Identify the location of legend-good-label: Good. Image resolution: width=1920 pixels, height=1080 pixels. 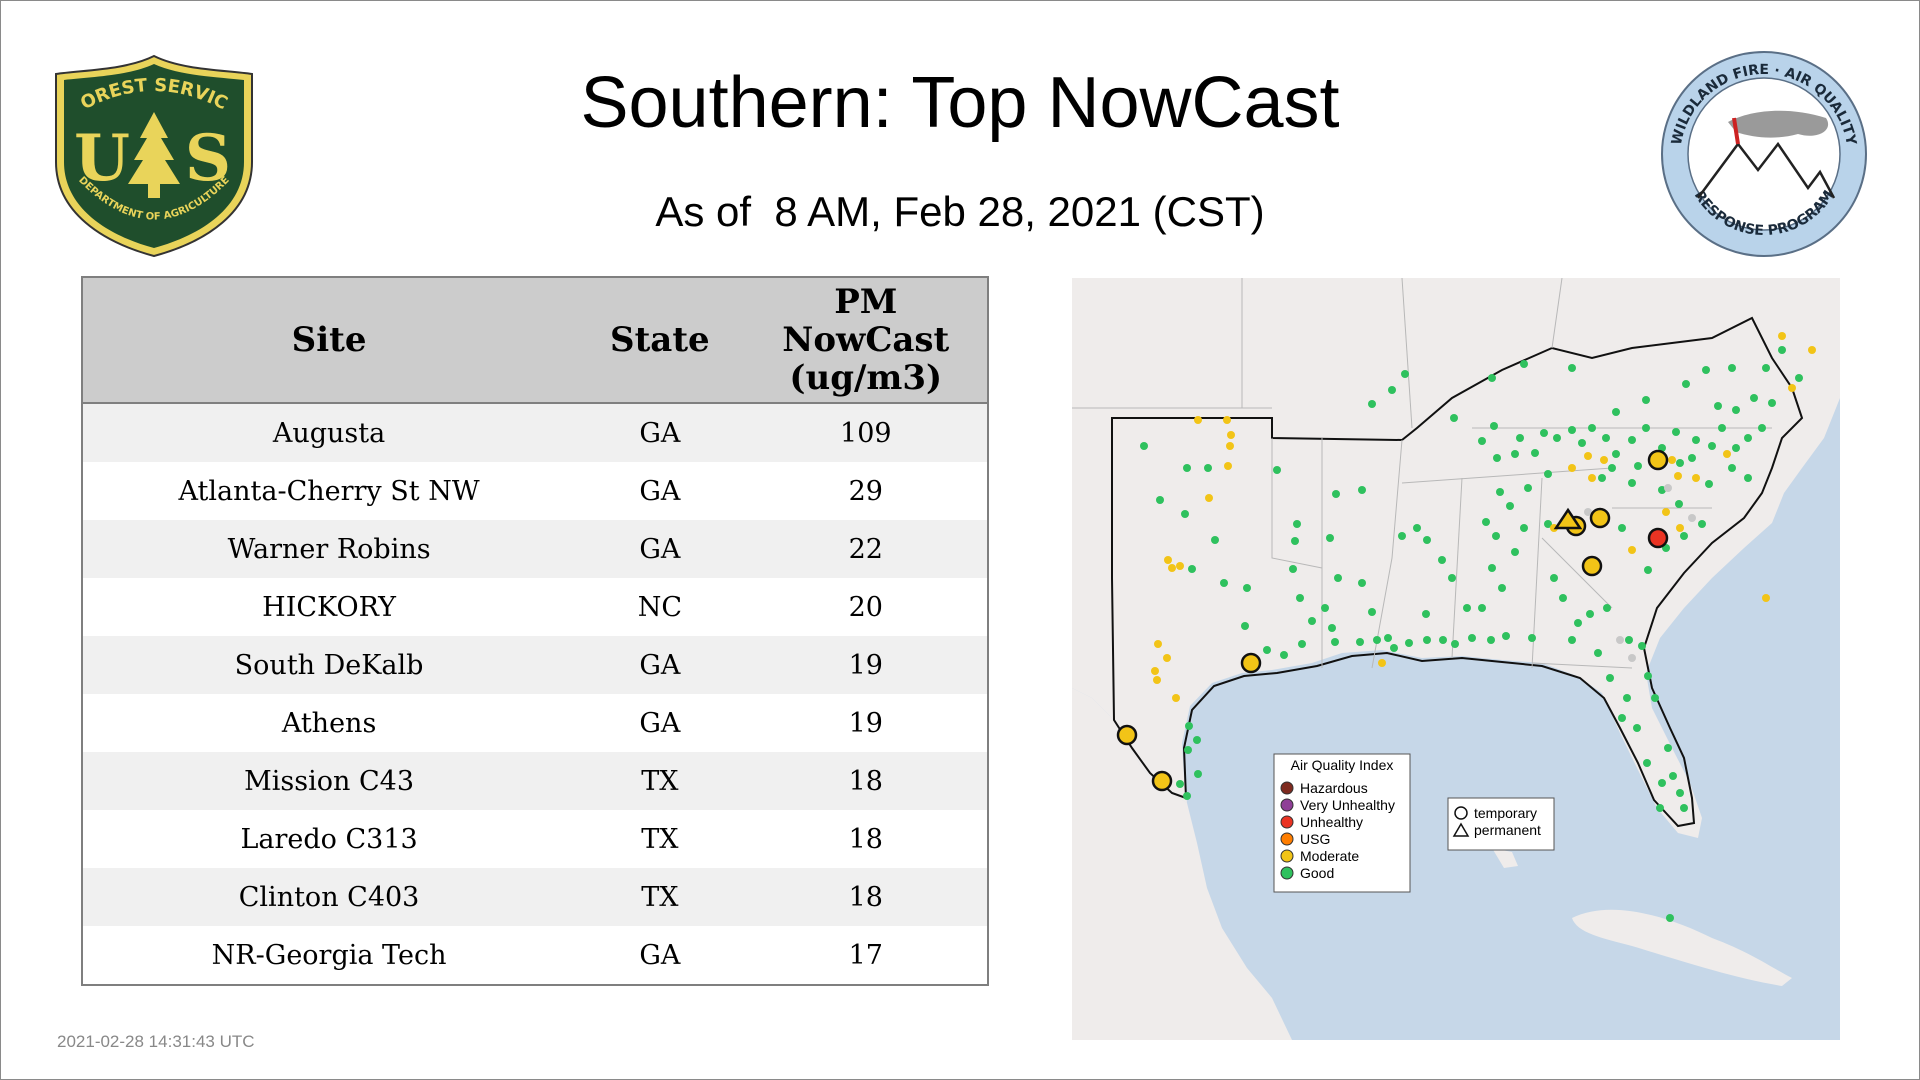
(1317, 873).